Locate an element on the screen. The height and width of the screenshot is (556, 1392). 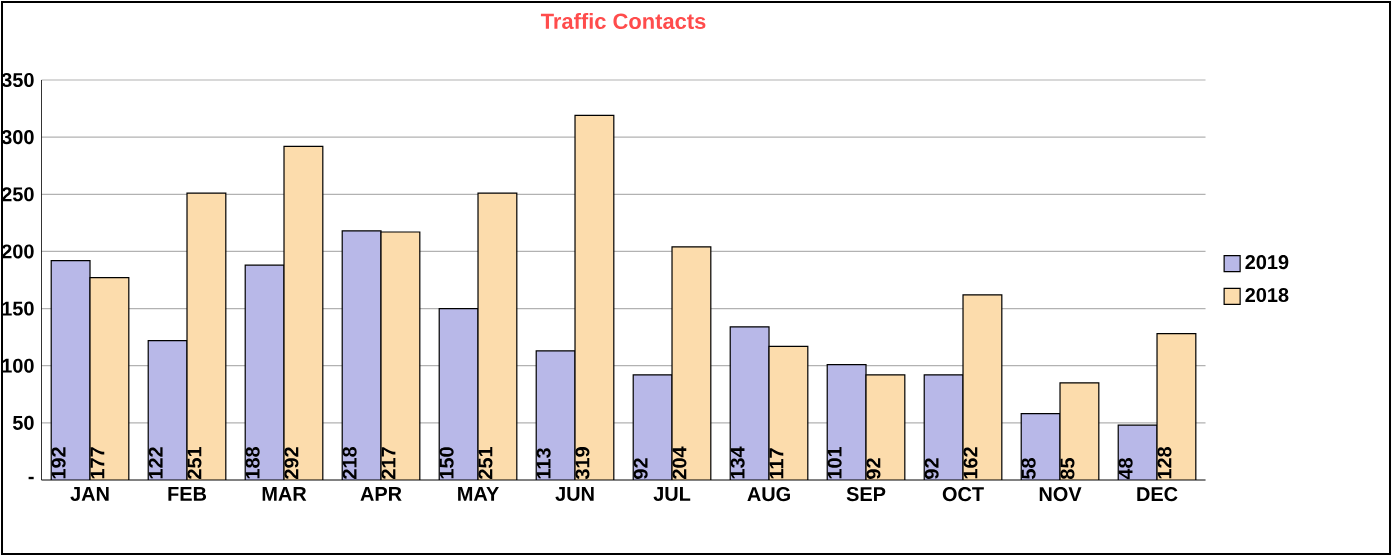
x-tick-label: APR is located at coordinates (381, 494).